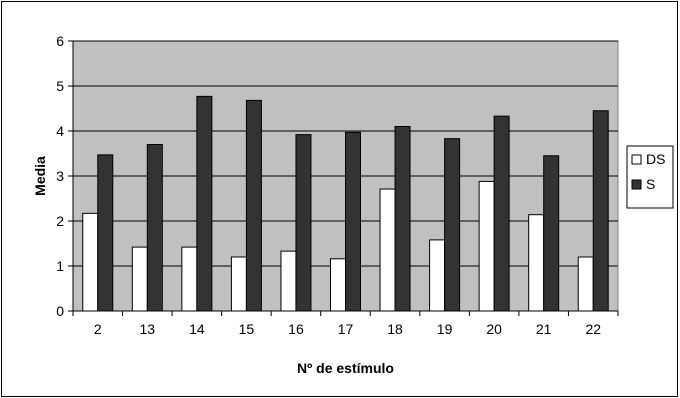 The width and height of the screenshot is (680, 398). I want to click on legend: DS S, so click(650, 177).